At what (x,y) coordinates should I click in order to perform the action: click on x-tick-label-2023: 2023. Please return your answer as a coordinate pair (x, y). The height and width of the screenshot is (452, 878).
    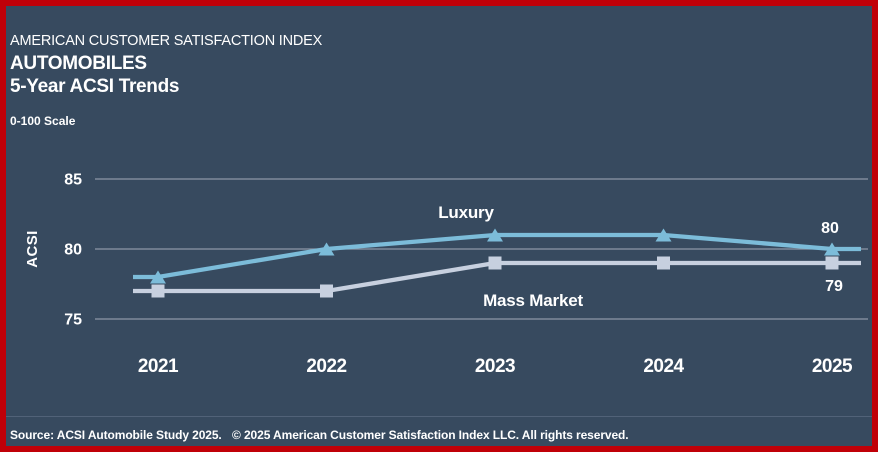
    Looking at the image, I should click on (495, 366).